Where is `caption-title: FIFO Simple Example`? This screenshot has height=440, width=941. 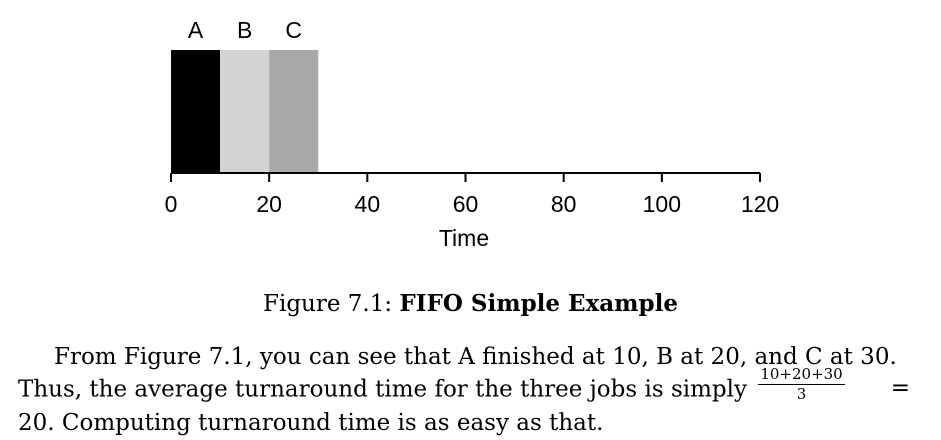
caption-title: FIFO Simple Example is located at coordinates (538, 303).